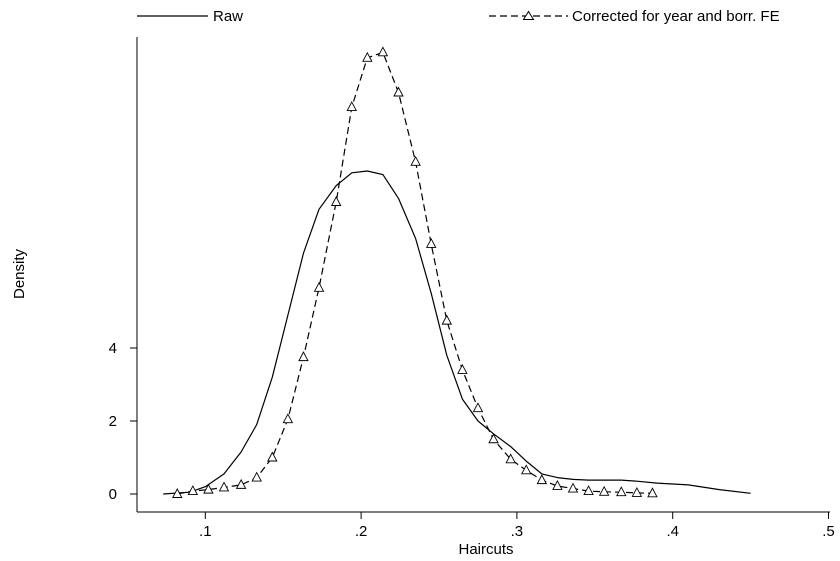 The height and width of the screenshot is (561, 840). I want to click on y-tick-label: 4, so click(113, 348).